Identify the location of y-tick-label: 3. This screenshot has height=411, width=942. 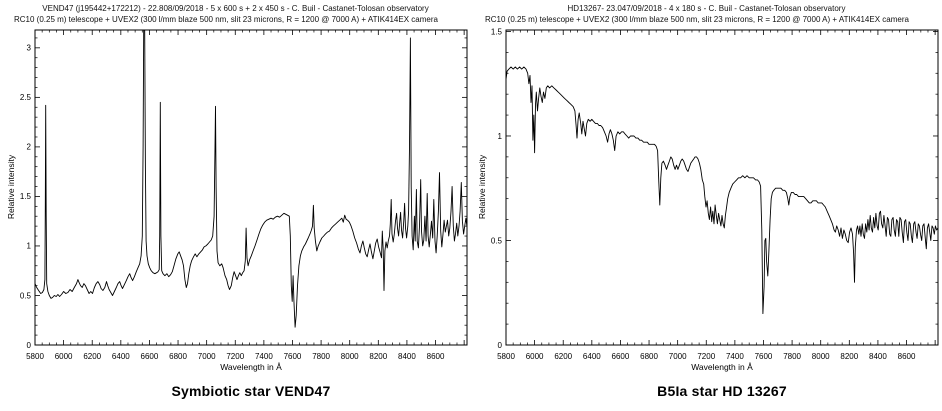
(29, 48).